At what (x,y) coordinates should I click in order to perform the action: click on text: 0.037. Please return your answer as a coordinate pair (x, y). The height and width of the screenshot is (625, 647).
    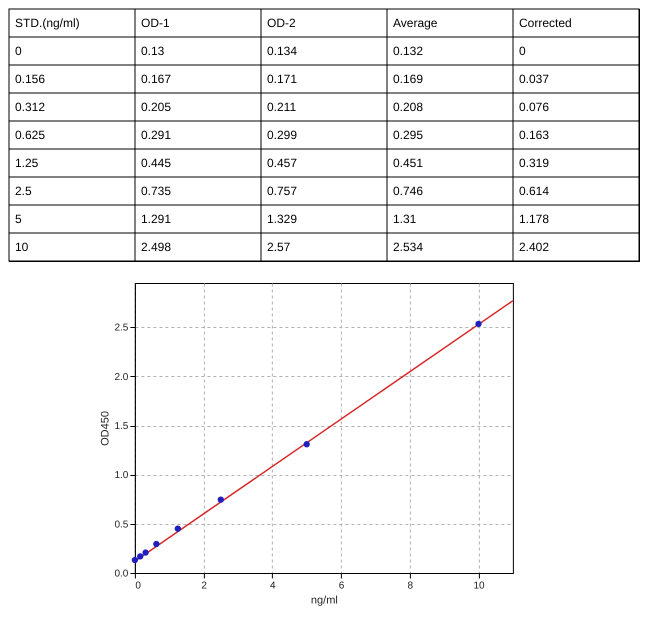
    Looking at the image, I should click on (534, 79).